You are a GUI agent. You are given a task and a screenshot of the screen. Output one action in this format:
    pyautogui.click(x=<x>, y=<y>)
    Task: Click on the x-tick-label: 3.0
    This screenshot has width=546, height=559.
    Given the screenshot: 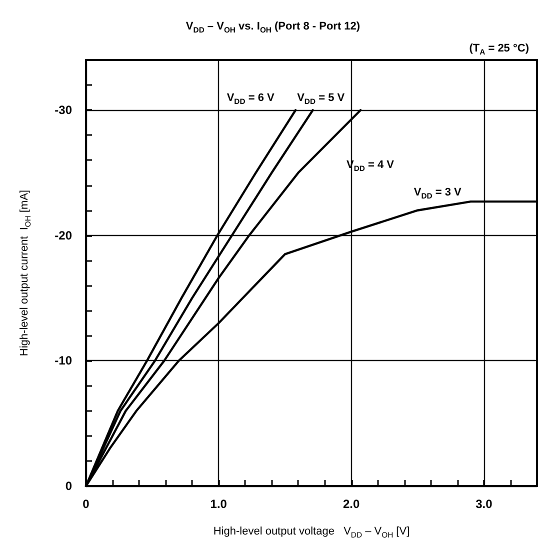 What is the action you would take?
    pyautogui.click(x=484, y=504)
    